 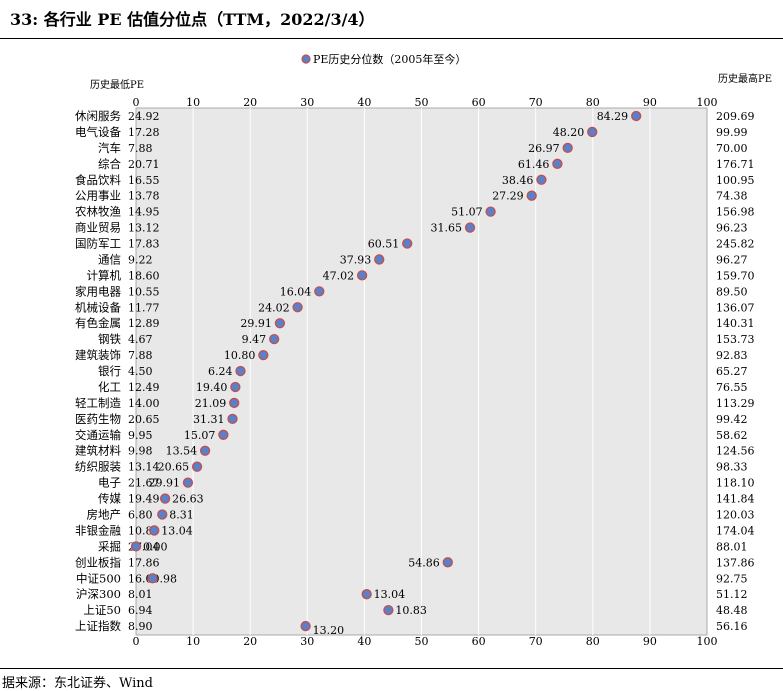 What do you see at coordinates (117, 84) in the screenshot?
I see `left-axis-title: 历史最低PE` at bounding box center [117, 84].